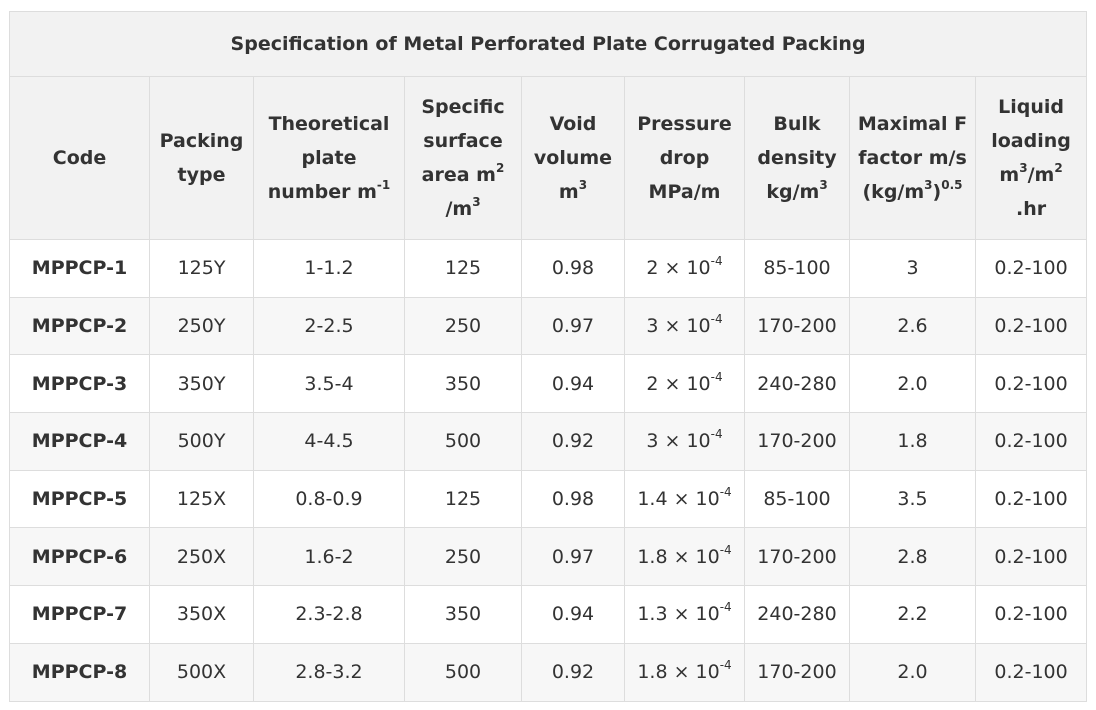 Image resolution: width=1096 pixels, height=710 pixels. Describe the element at coordinates (912, 326) in the screenshot. I see `cell-f-factor: 2.6` at that location.